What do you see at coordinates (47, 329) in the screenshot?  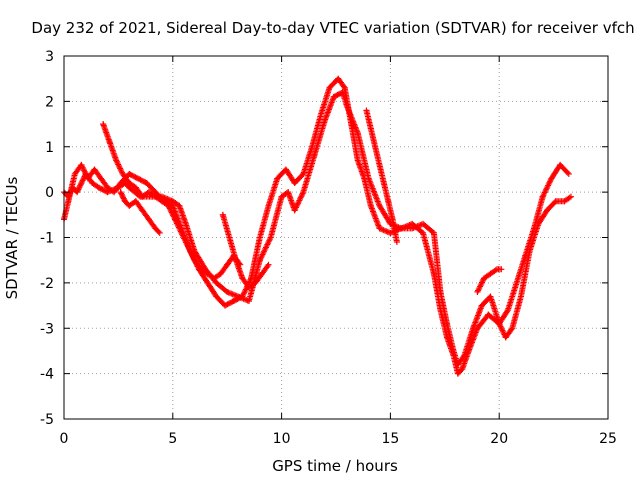 I see `y-tick-label: -3` at bounding box center [47, 329].